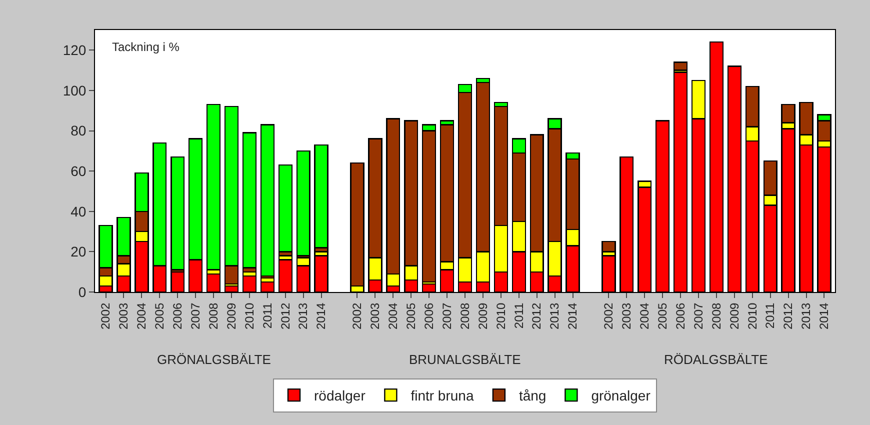 Image resolution: width=870 pixels, height=425 pixels. What do you see at coordinates (78, 252) in the screenshot?
I see `y-tick-label: 20` at bounding box center [78, 252].